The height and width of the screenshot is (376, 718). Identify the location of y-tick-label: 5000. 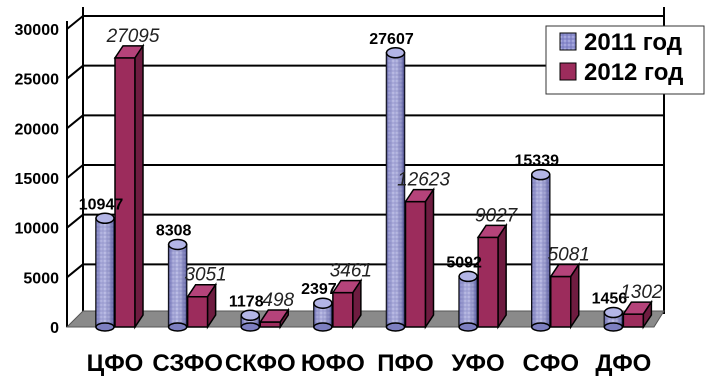
(41, 278).